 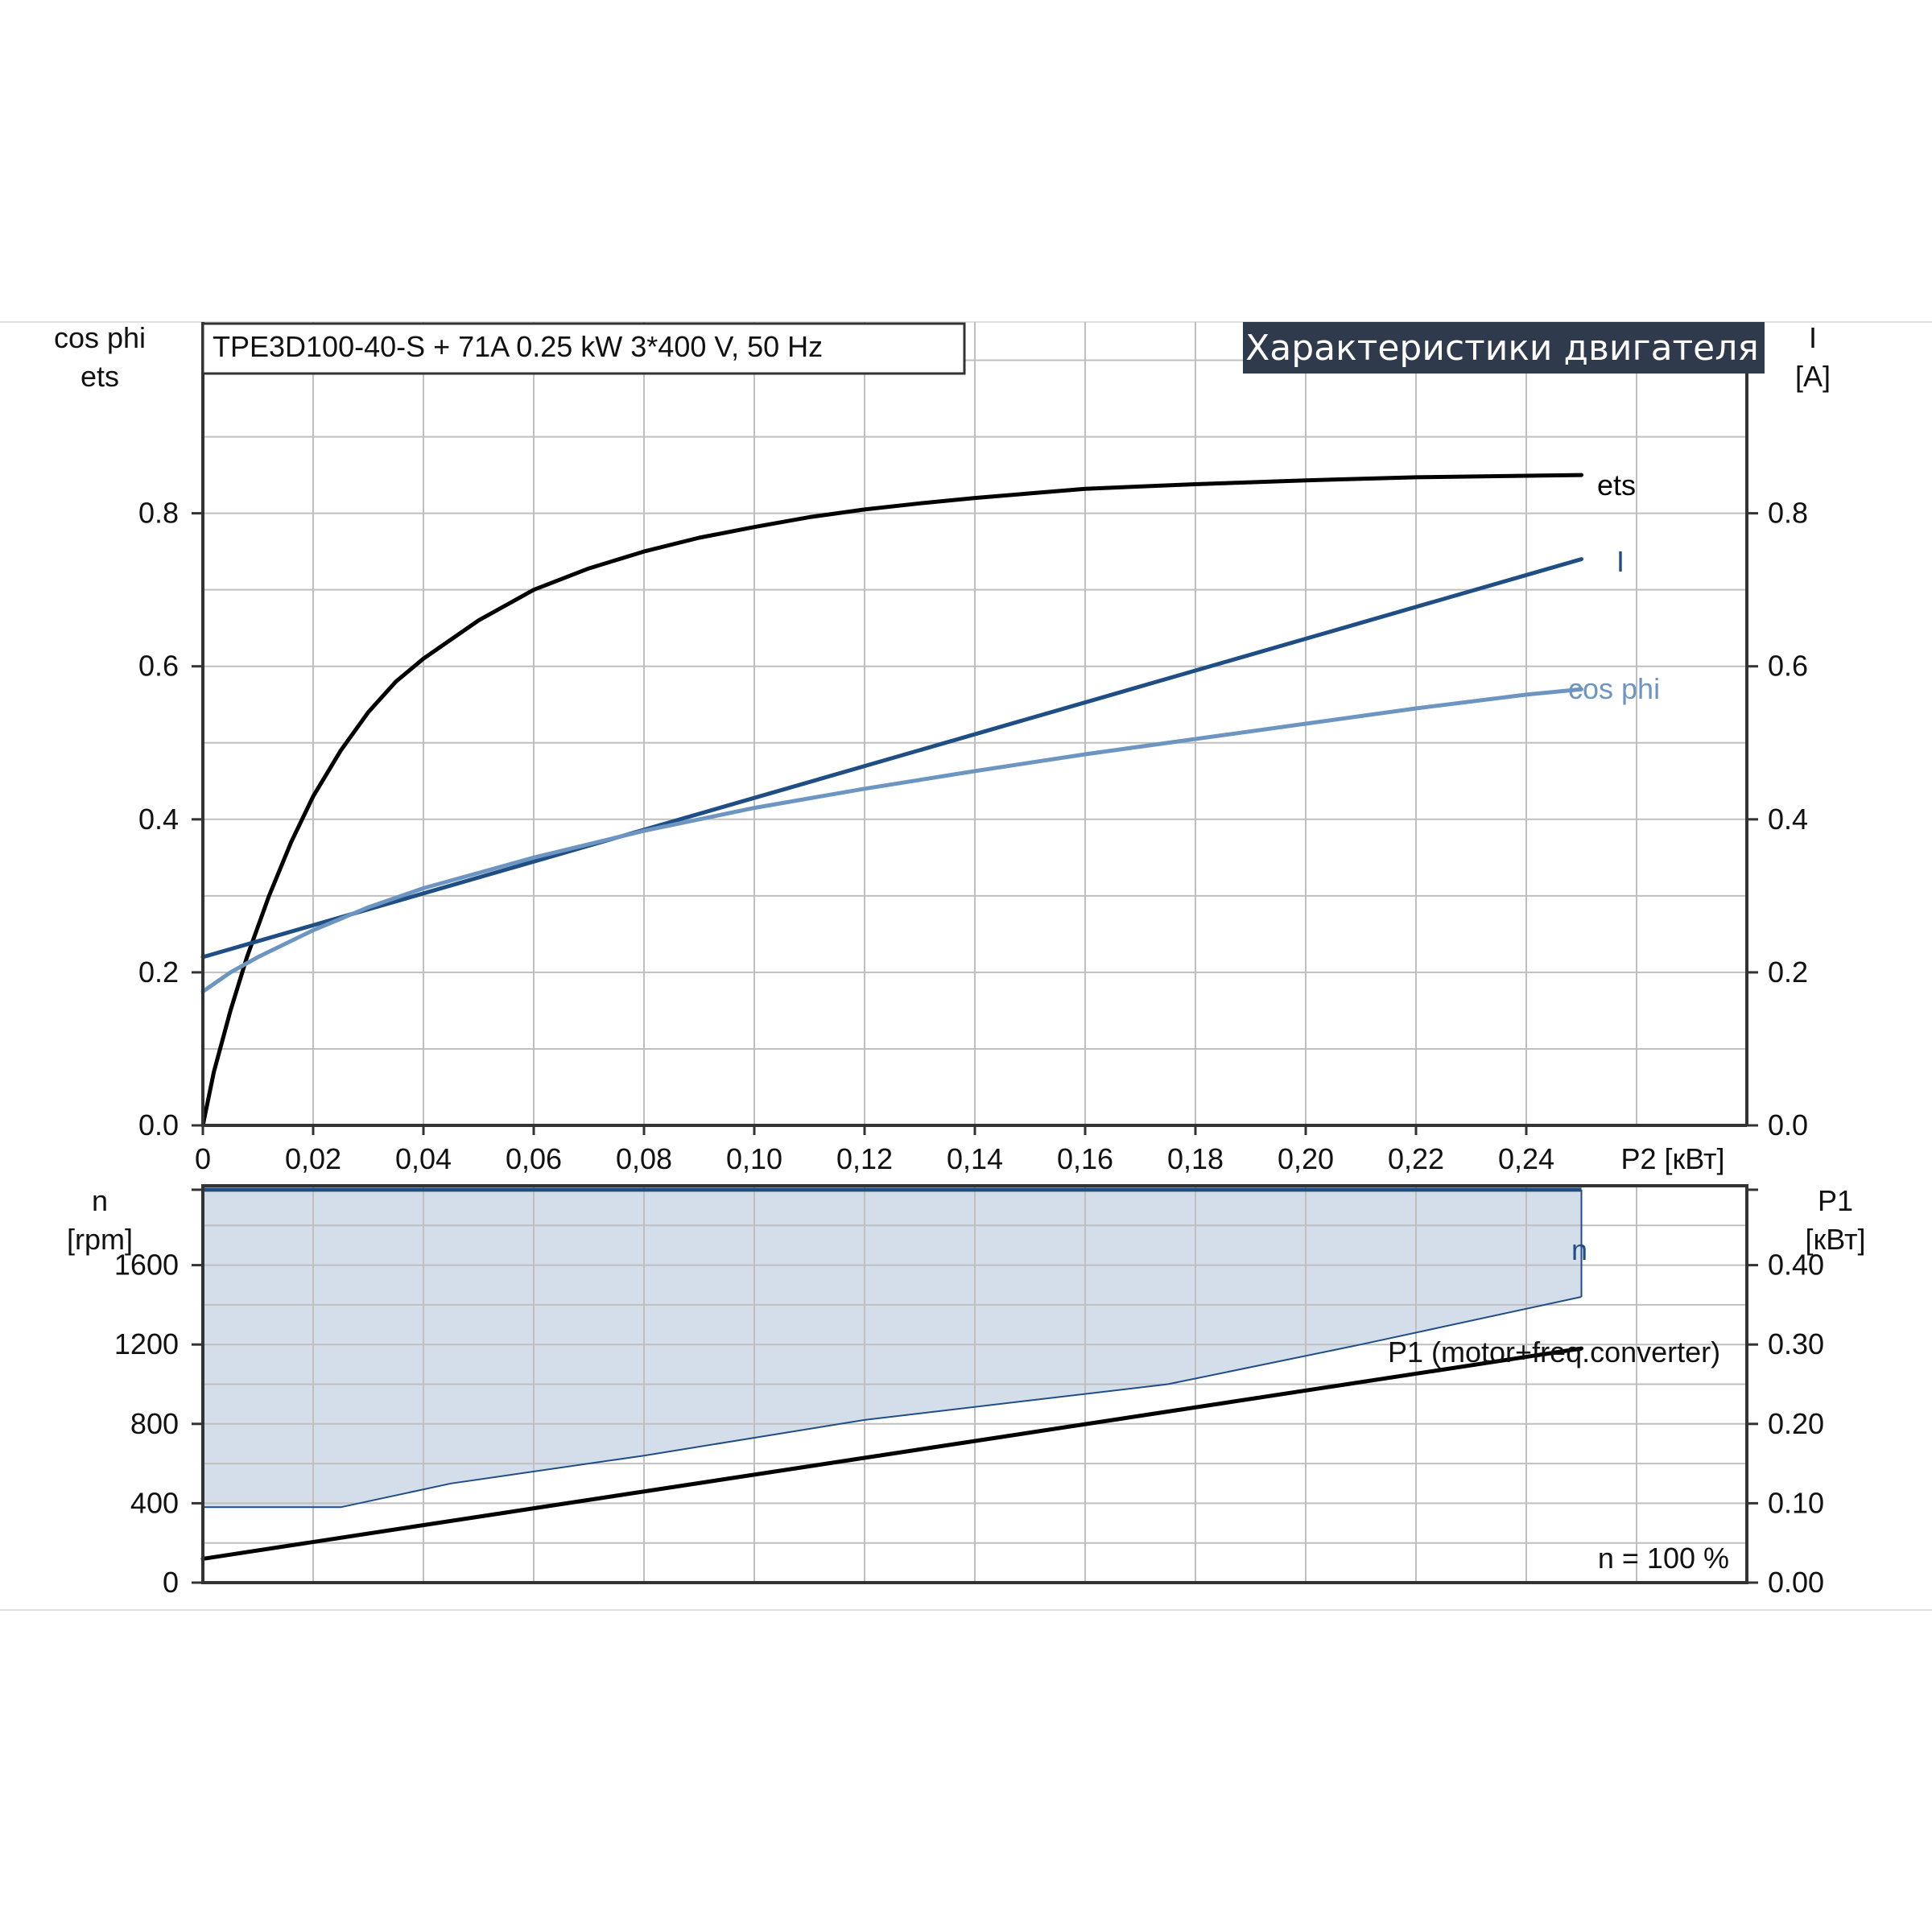 What do you see at coordinates (1788, 513) in the screenshot?
I see `tick-label-right: 0.8` at bounding box center [1788, 513].